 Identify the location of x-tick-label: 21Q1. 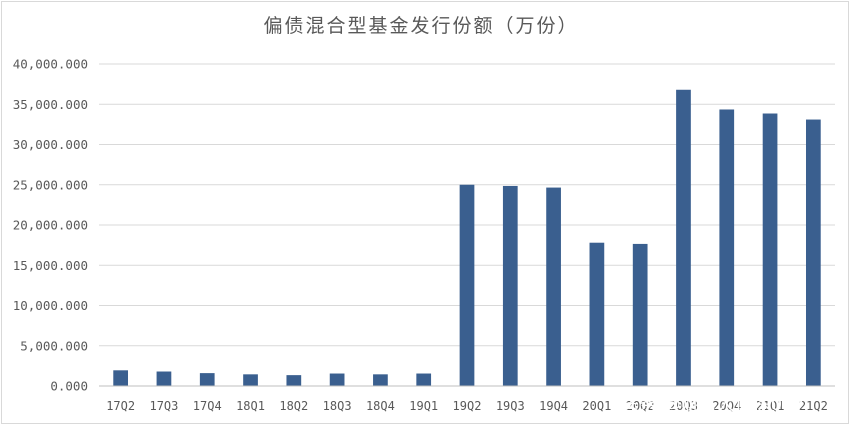
(770, 406).